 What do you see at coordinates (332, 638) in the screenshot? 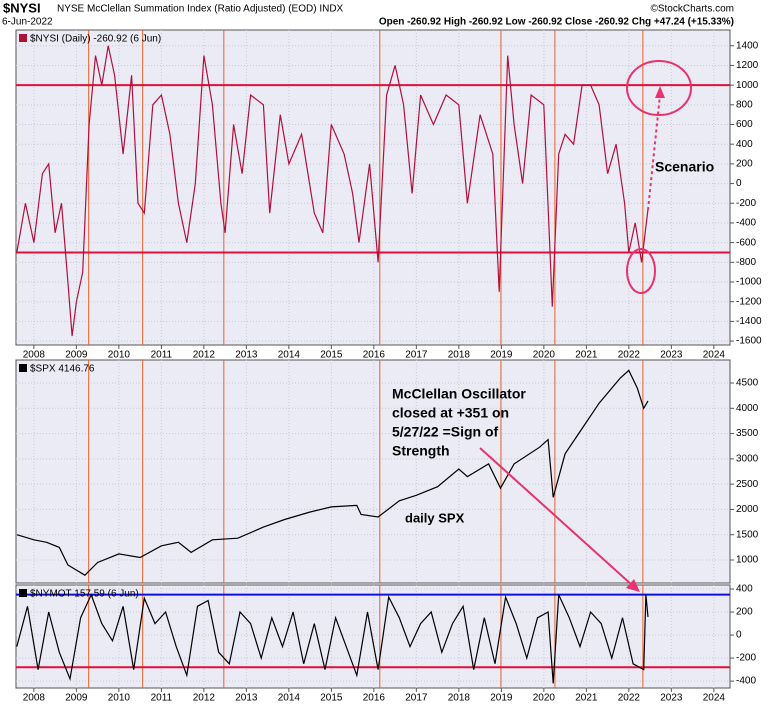
I see `series-line` at bounding box center [332, 638].